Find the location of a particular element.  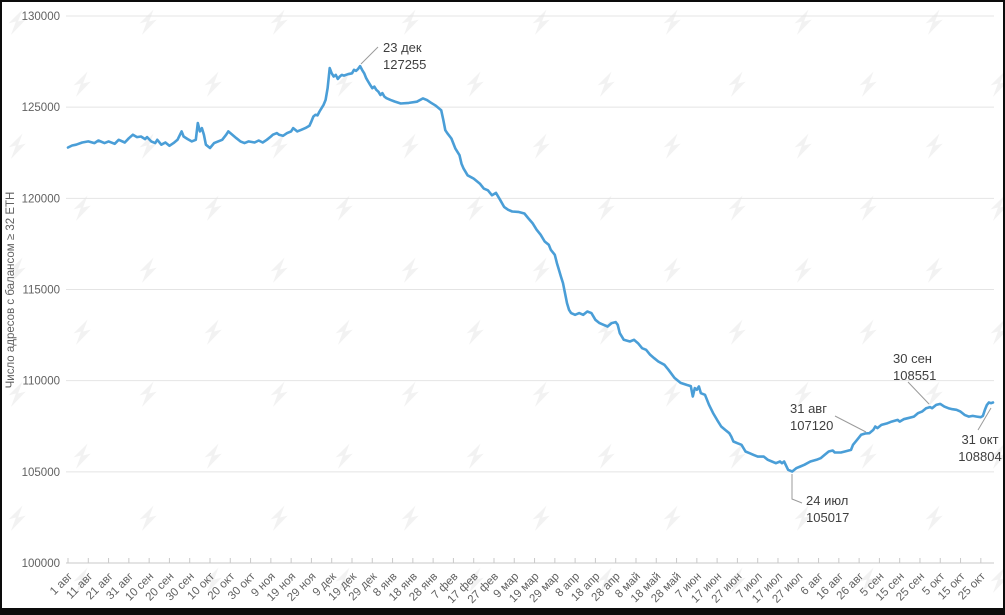

y-tick-label: 125000 is located at coordinates (41, 108).